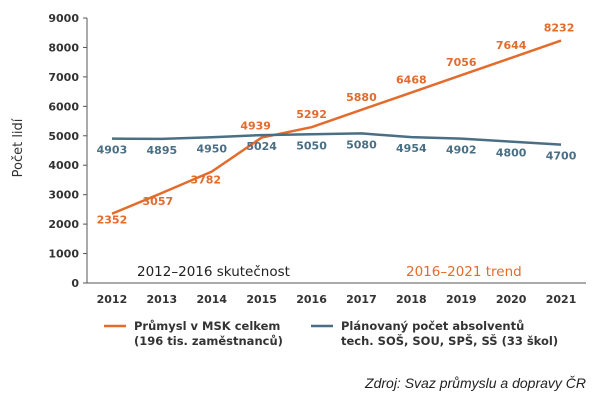  I want to click on data-label-industry: 6468, so click(411, 80).